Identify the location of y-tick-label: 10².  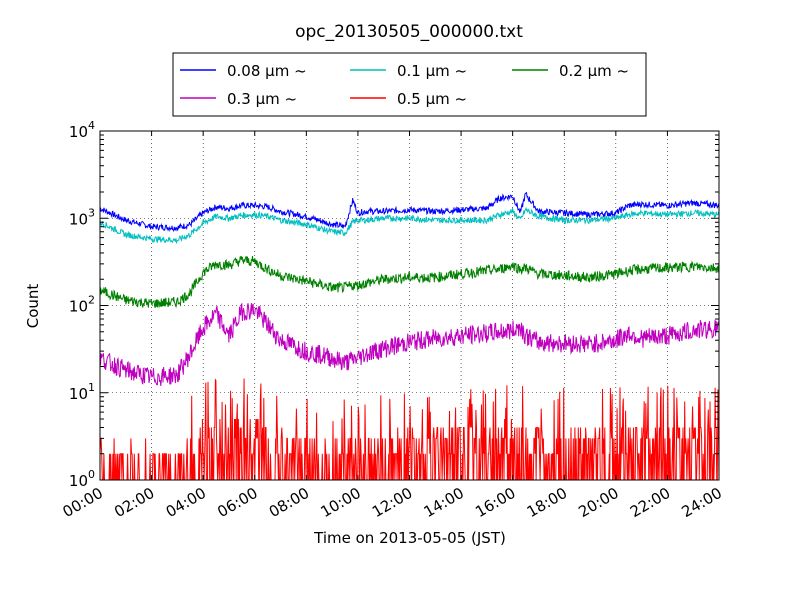
(82, 305).